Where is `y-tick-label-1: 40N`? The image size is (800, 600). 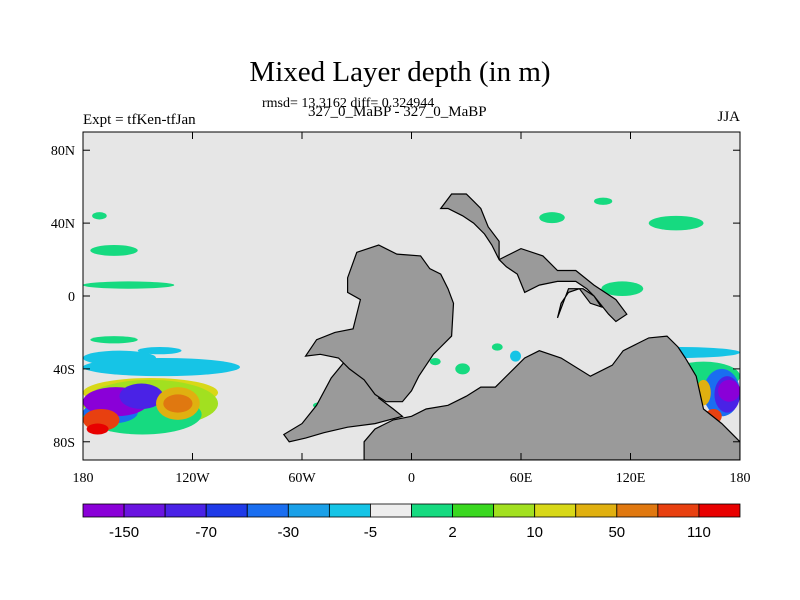
y-tick-label-1: 40N is located at coordinates (63, 224).